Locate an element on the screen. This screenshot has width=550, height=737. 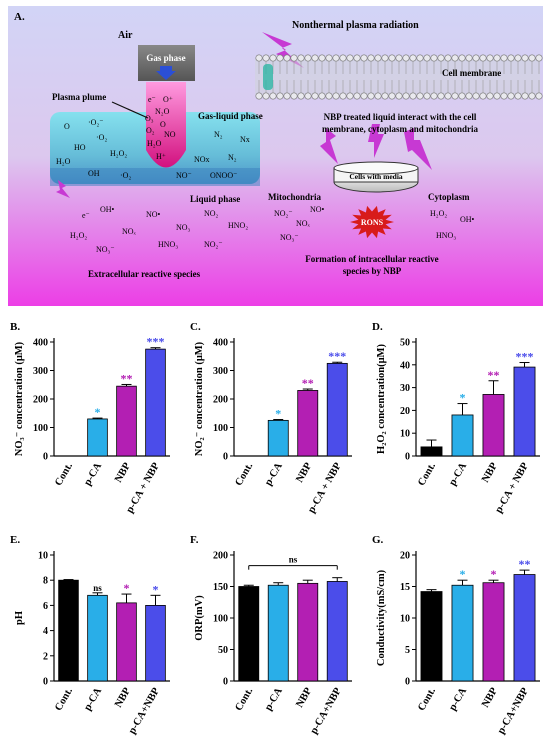
panel-label: E. is located at coordinates (15, 540).